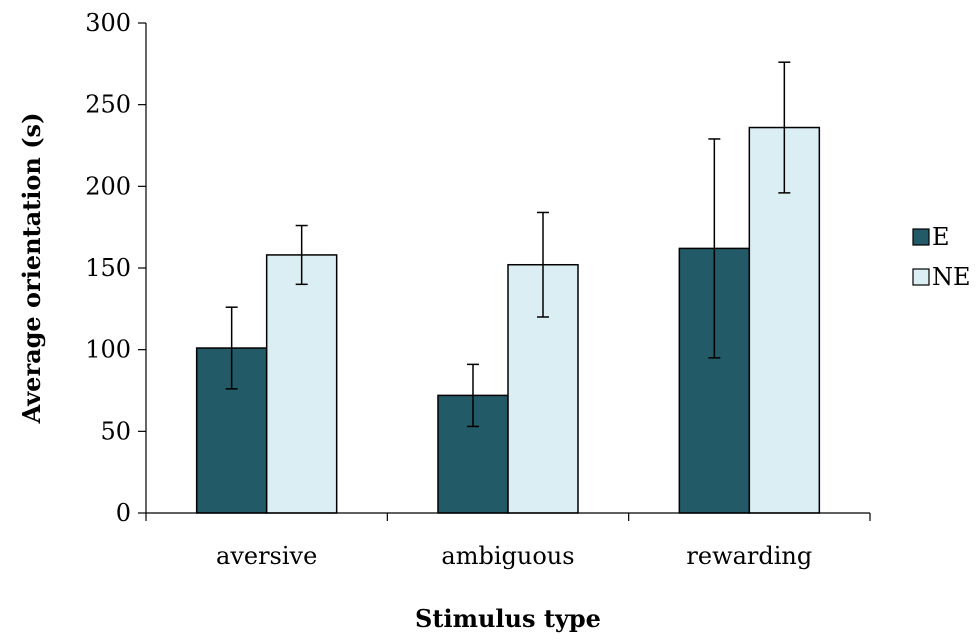  What do you see at coordinates (108, 186) in the screenshot?
I see `y-tick-label: 200` at bounding box center [108, 186].